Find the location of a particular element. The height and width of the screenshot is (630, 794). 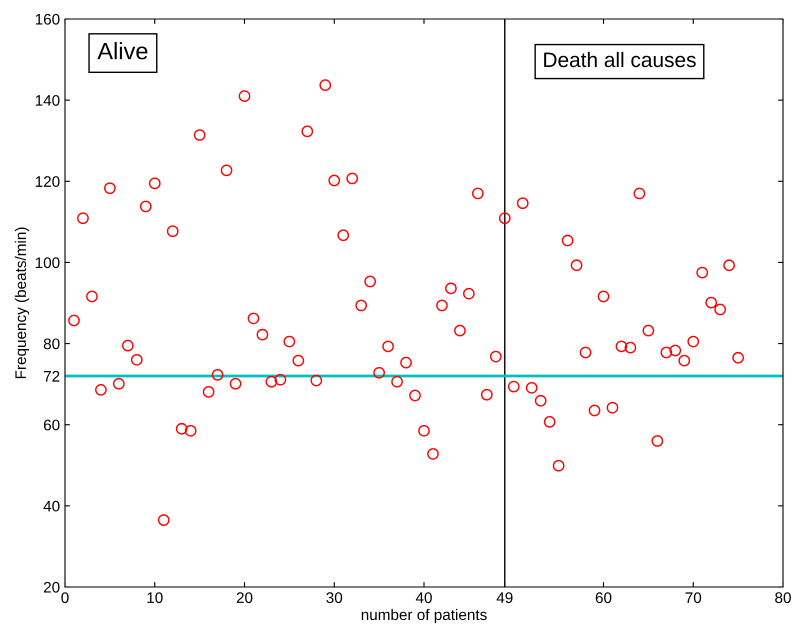

x-tick-label: 10 is located at coordinates (155, 598).